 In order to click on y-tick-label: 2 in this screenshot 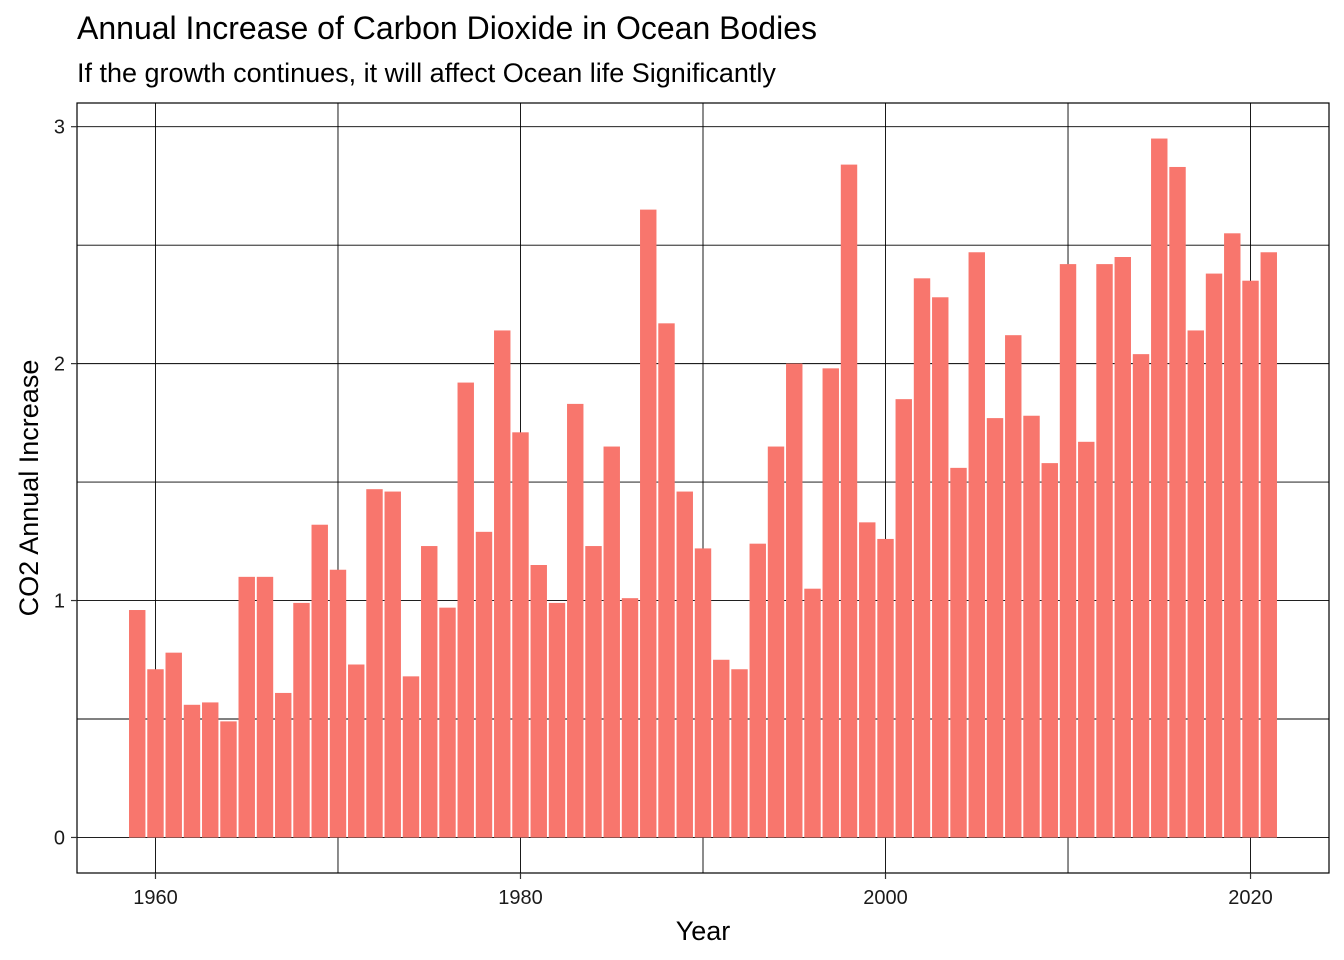, I will do `click(59, 365)`.